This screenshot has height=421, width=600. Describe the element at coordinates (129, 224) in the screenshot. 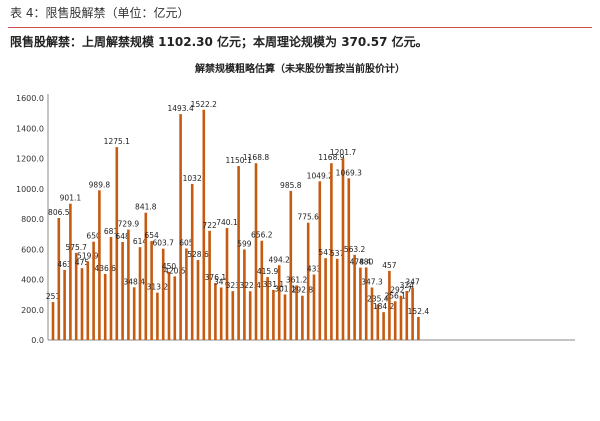

I see `data-label: 729.9` at that location.